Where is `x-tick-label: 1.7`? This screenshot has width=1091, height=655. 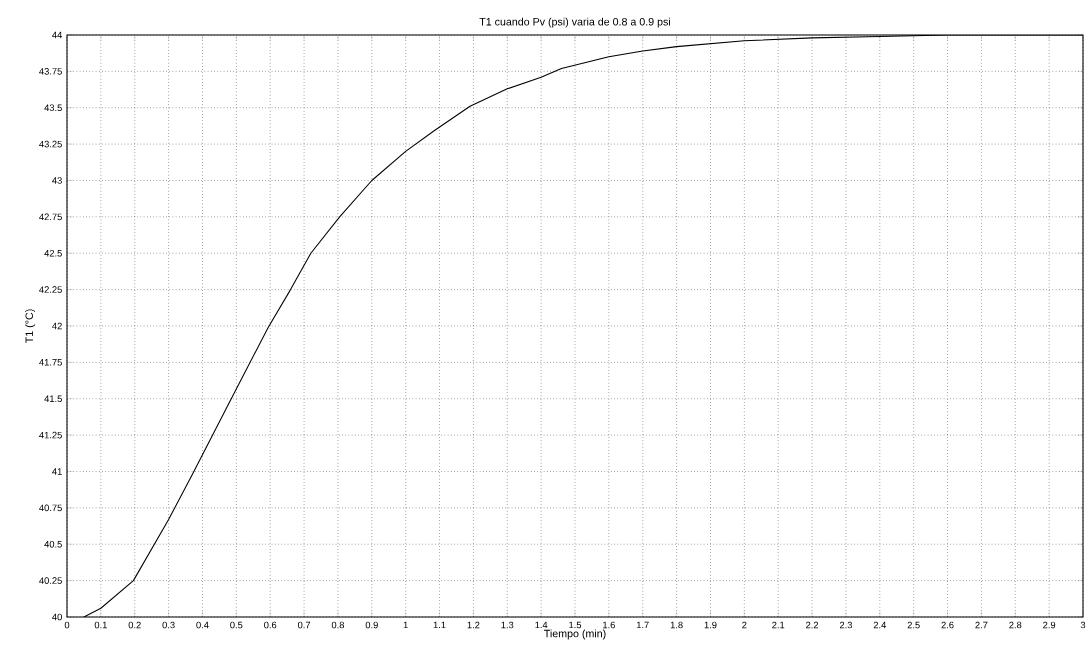
x-tick-label: 1.7 is located at coordinates (642, 625).